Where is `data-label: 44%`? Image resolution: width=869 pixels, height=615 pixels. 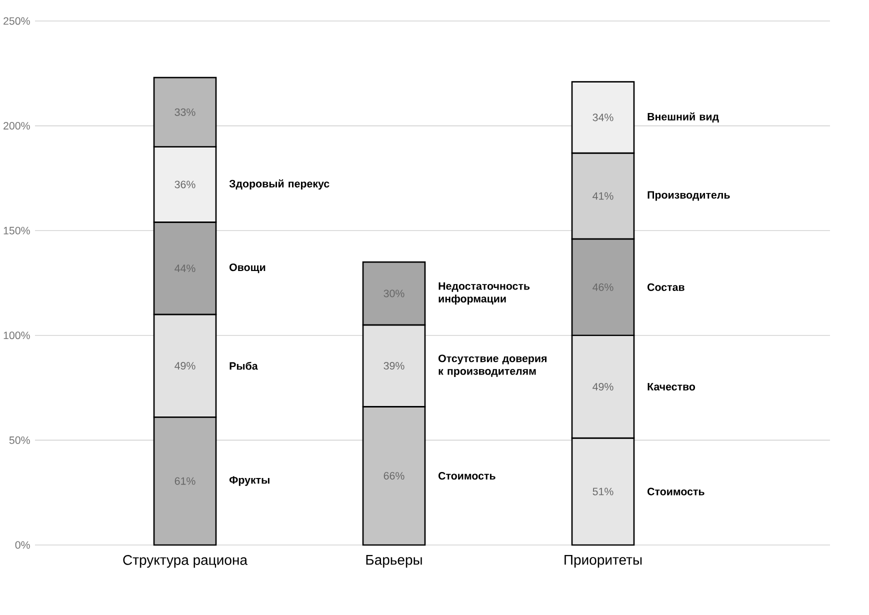
data-label: 44% is located at coordinates (185, 268).